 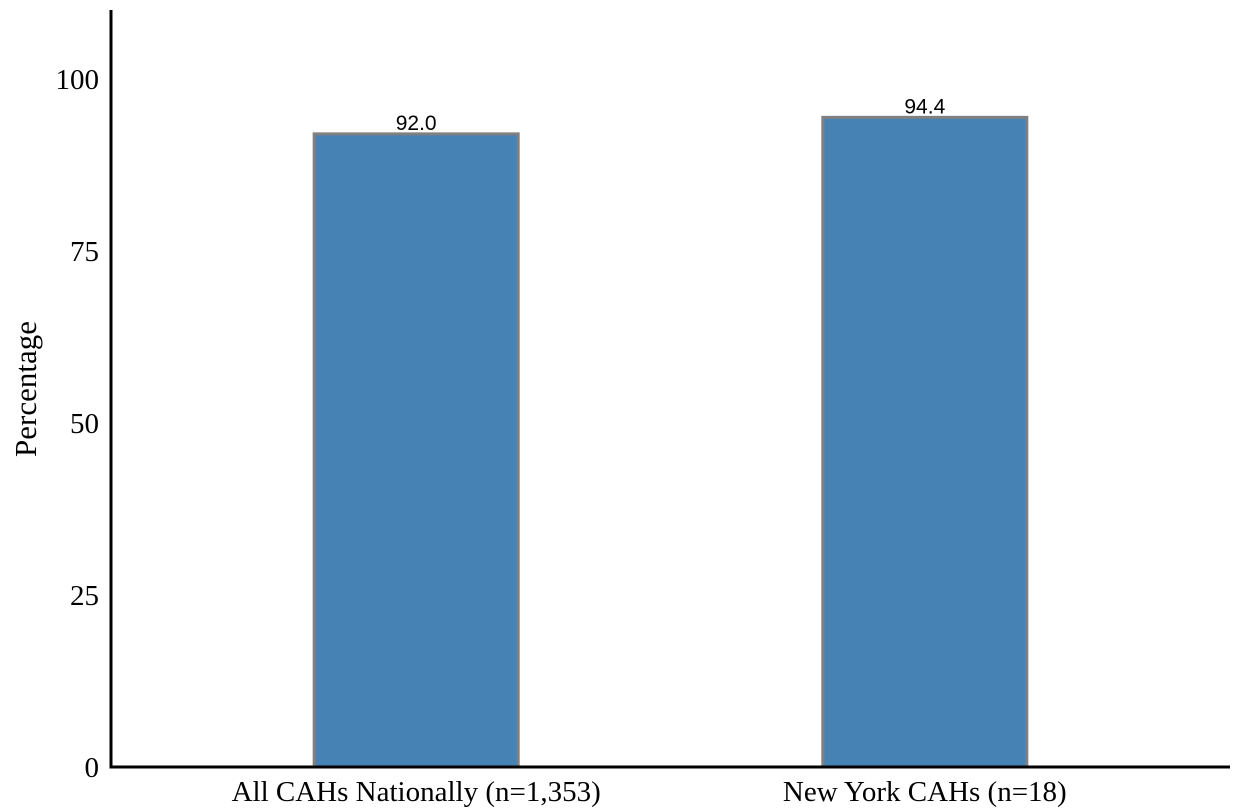 What do you see at coordinates (416, 792) in the screenshot?
I see `x-tick-label: All CAHs Nationally (n=1,353)` at bounding box center [416, 792].